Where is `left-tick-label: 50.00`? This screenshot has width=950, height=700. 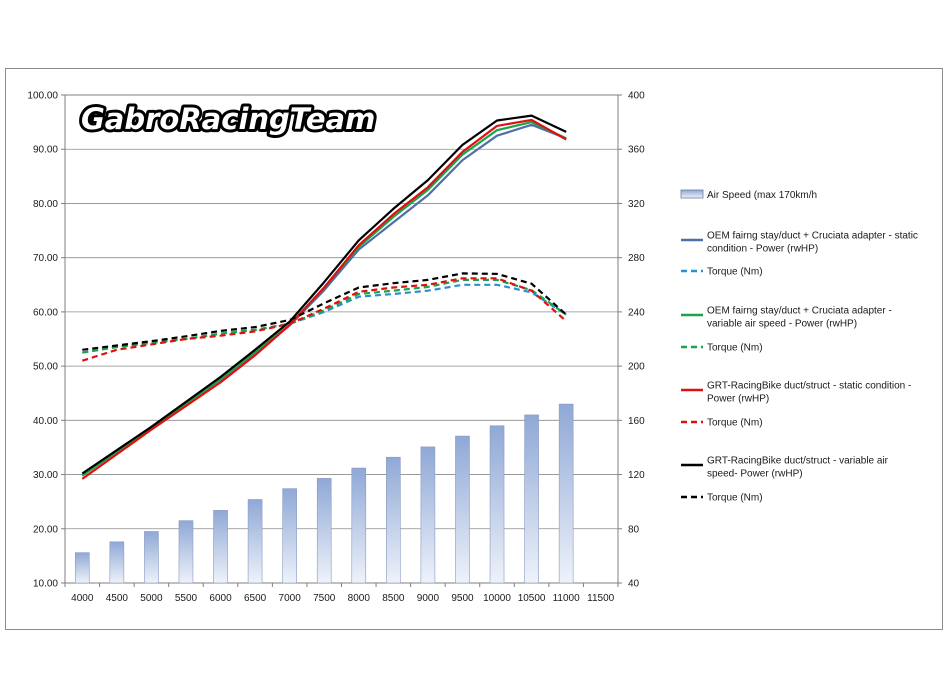
left-tick-label: 50.00 is located at coordinates (45, 367).